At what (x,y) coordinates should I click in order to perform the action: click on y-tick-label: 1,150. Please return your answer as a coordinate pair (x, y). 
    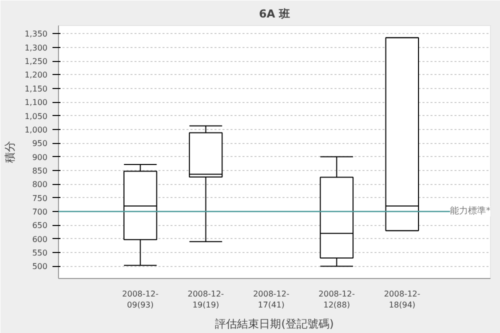
    Looking at the image, I should click on (36, 89).